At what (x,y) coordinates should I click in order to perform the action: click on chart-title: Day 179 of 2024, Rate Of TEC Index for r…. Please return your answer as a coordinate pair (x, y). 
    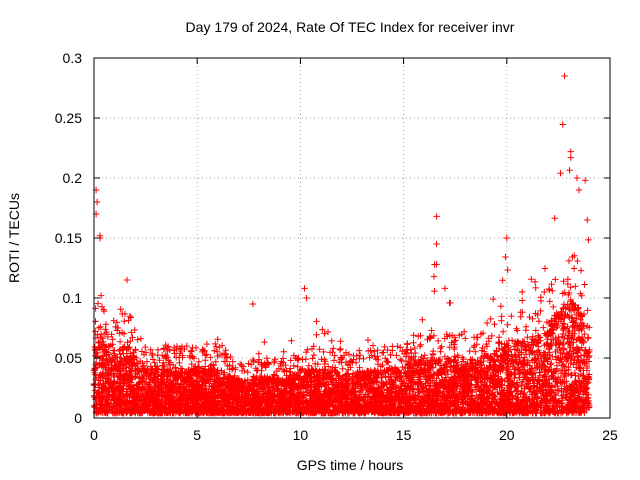
    Looking at the image, I should click on (350, 27).